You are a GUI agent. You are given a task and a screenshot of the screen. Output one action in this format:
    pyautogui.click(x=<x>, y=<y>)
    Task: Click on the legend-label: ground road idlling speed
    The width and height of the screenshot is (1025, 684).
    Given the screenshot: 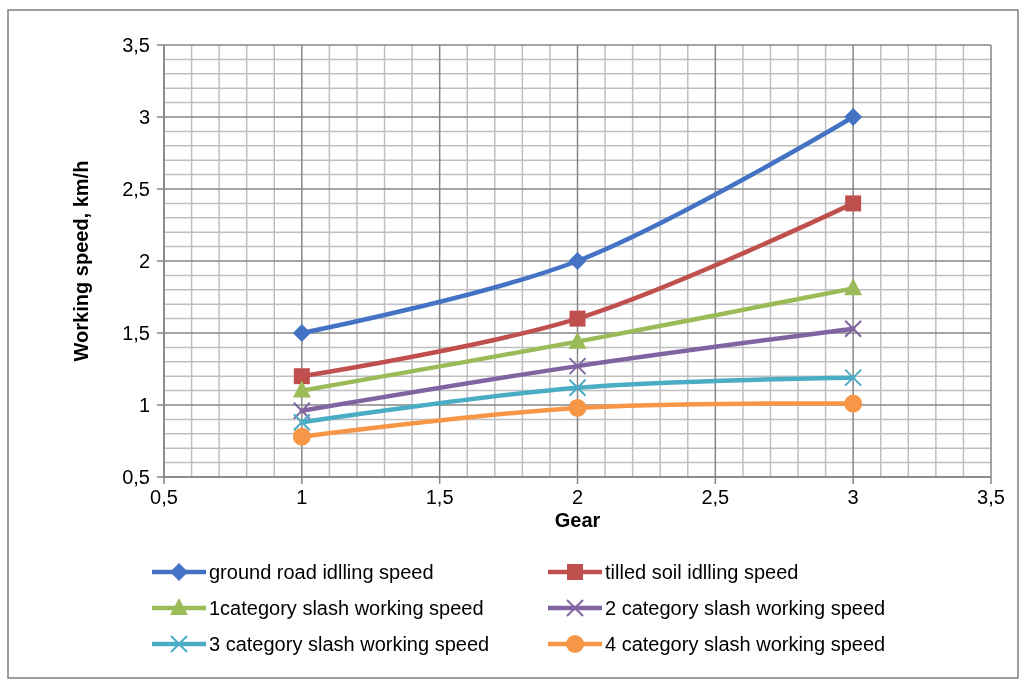 What is the action you would take?
    pyautogui.click(x=321, y=572)
    